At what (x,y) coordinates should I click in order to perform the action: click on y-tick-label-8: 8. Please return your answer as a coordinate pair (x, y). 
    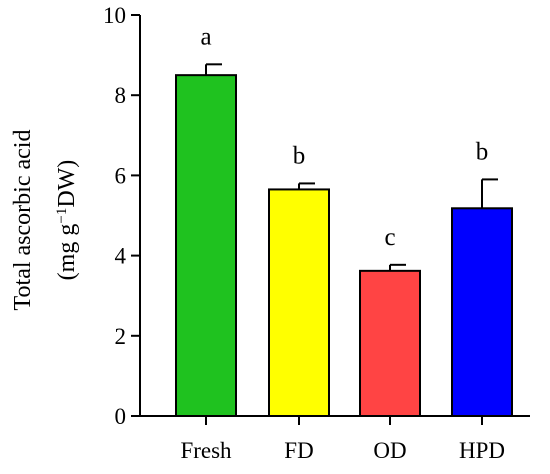
    Looking at the image, I should click on (121, 95).